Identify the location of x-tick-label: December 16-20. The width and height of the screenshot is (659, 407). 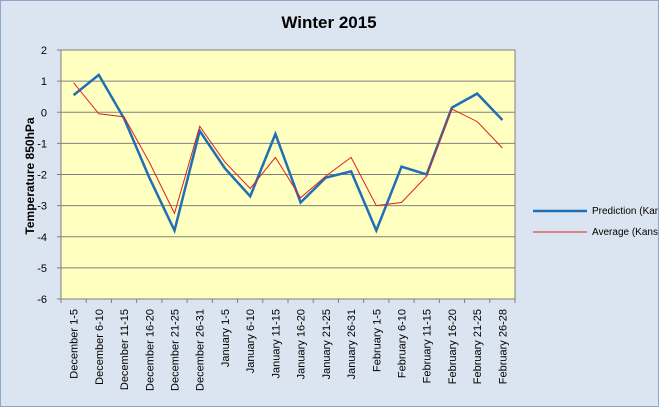
(150, 350).